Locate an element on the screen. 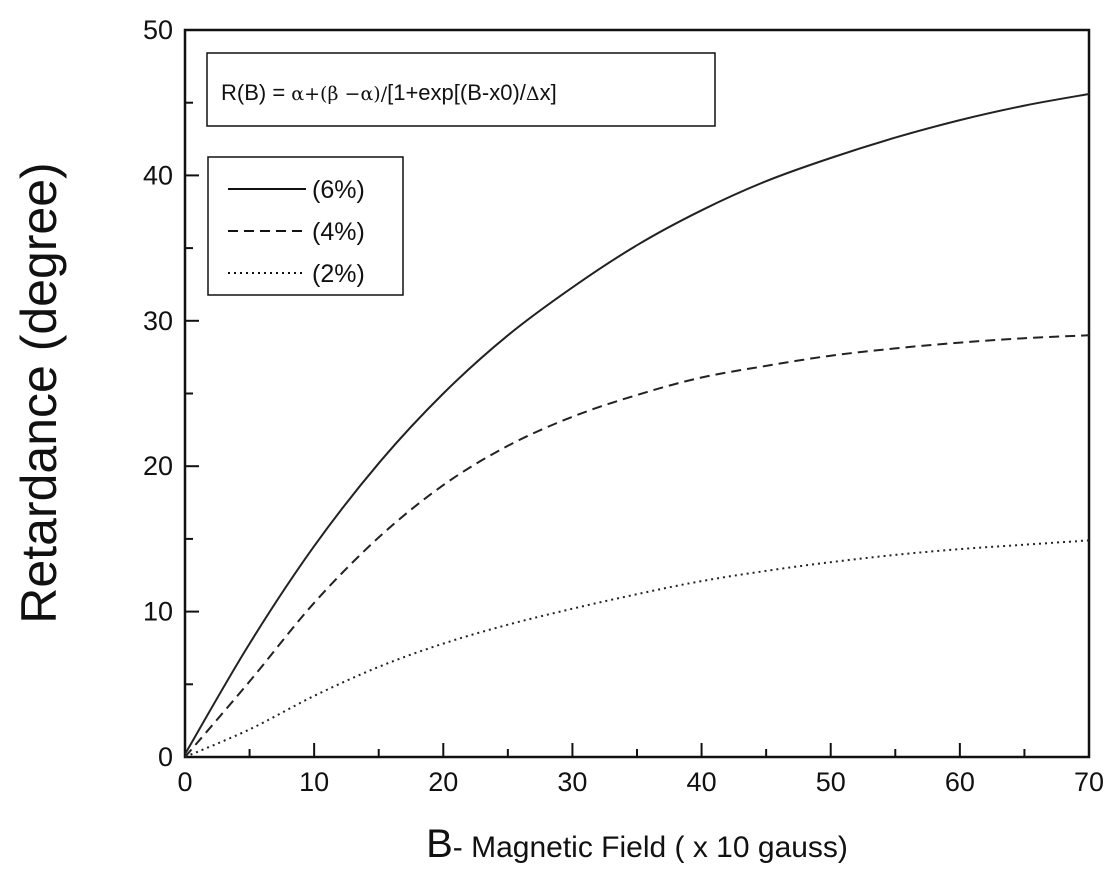  x-axis-title: B- Magnetic Field ( x 10 gauss) is located at coordinates (637, 844).